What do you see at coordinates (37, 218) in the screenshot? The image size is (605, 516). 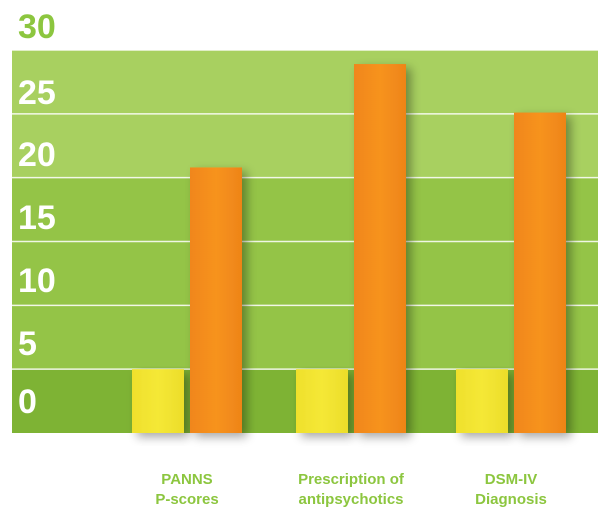 I see `y-tick-label: 15` at bounding box center [37, 218].